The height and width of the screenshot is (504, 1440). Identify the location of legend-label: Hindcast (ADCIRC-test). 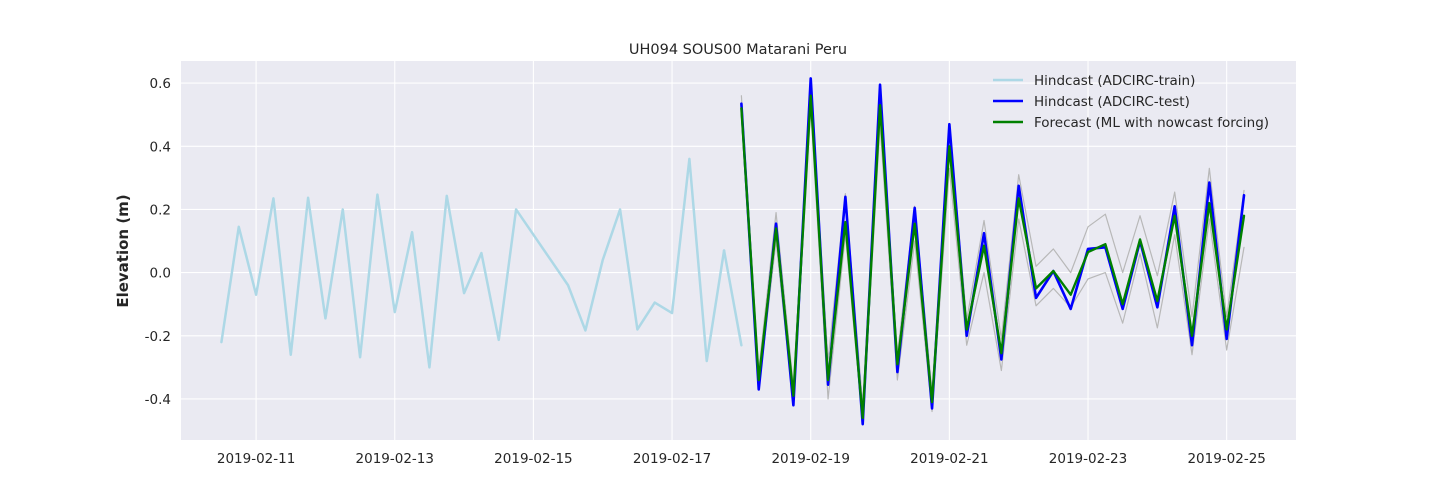
(1112, 102).